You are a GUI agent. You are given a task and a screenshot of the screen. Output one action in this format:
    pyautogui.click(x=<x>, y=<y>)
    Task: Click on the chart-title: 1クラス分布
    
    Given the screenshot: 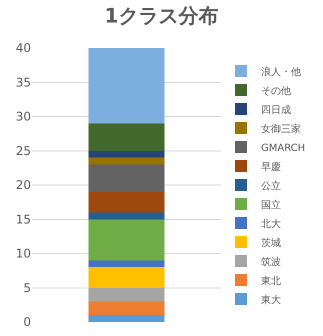 What is the action you would take?
    pyautogui.click(x=161, y=15)
    